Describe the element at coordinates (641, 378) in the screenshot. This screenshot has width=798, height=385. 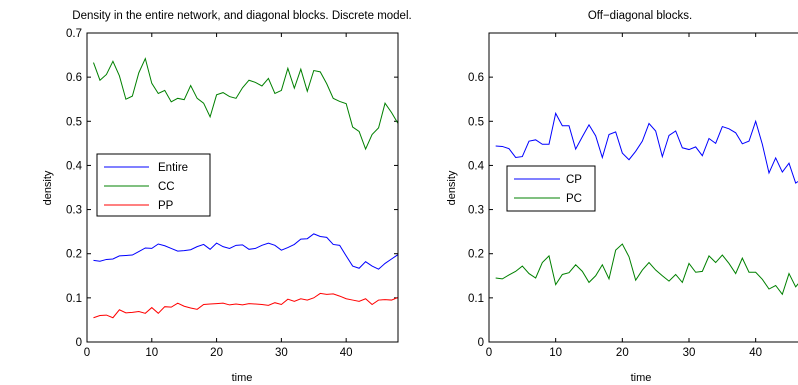
I see `right-chart-xlabel: time` at that location.